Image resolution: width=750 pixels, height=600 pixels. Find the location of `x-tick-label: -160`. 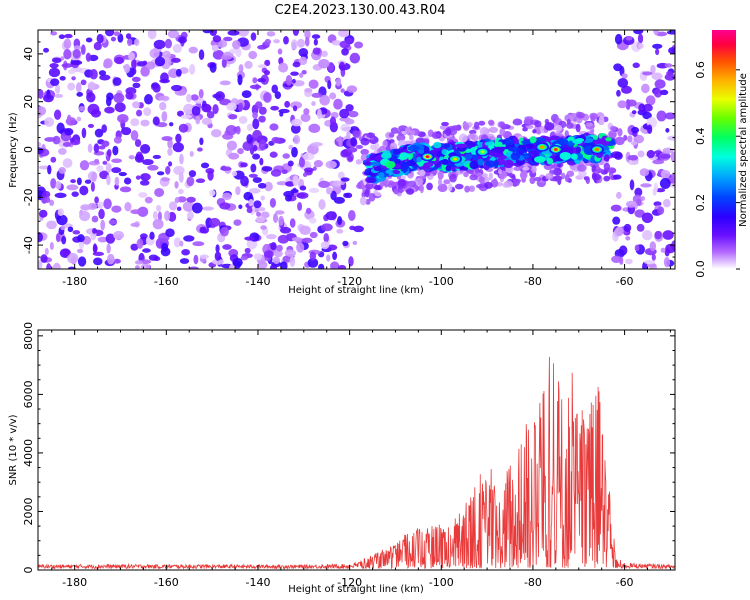

x-tick-label: -160 is located at coordinates (166, 582).